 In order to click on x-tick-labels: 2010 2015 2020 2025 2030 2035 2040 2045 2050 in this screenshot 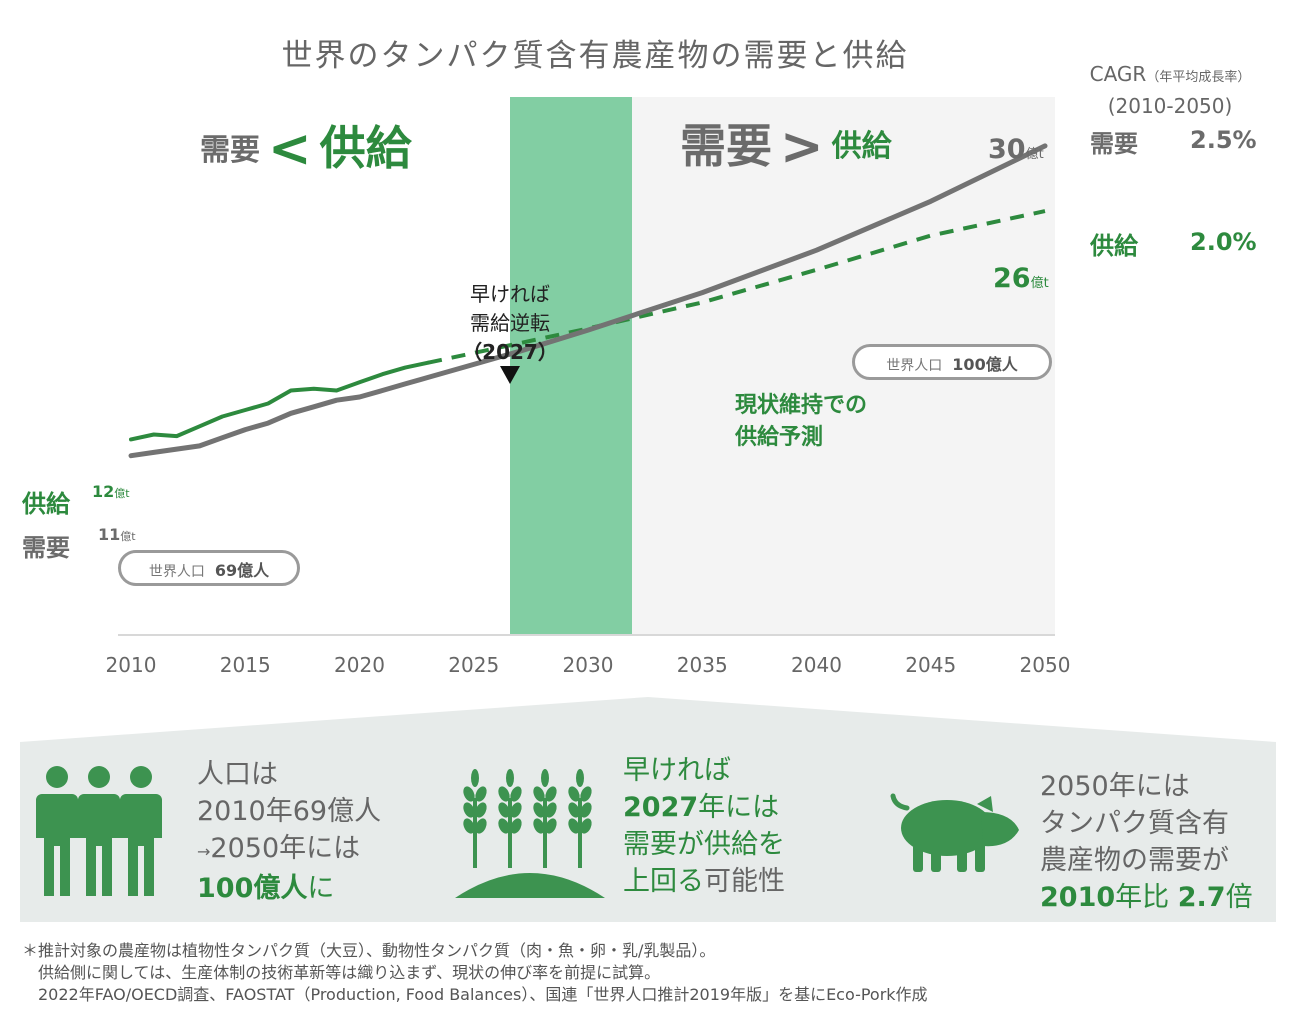, I will do `click(588, 665)`.